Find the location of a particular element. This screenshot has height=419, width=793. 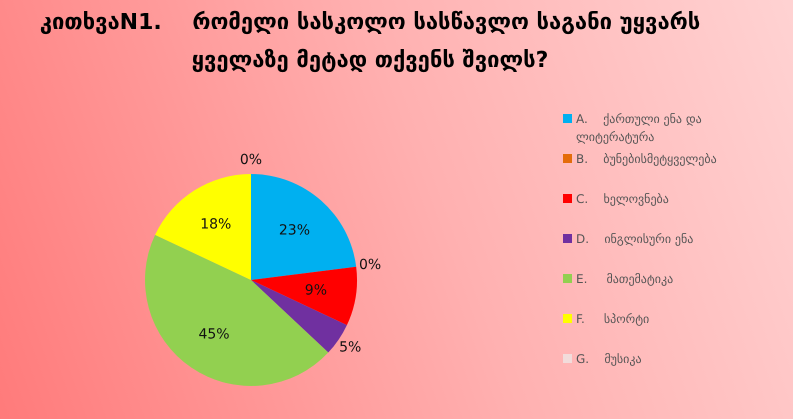

legend-label: A. ქართული ენა და ლიტერატურა is located at coordinates (639, 128).